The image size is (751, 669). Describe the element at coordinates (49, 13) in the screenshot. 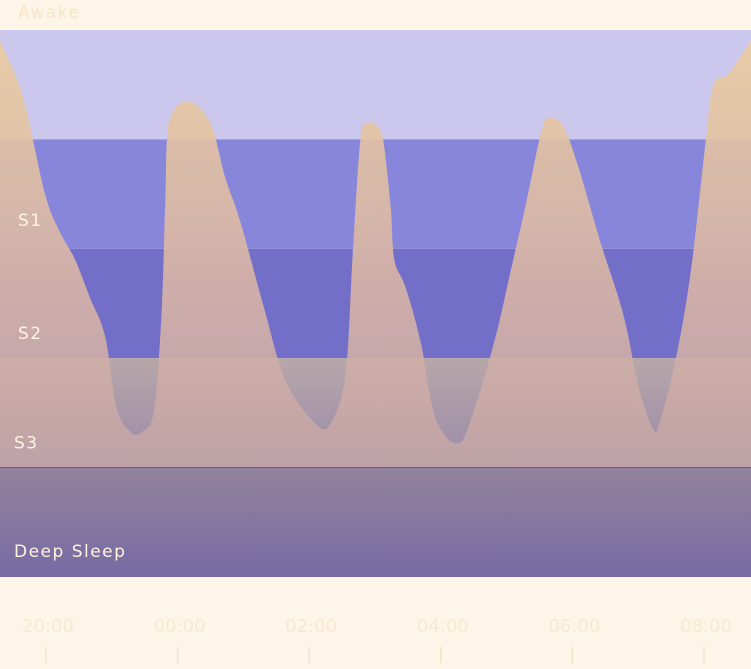

I see `stage-label-awake: Awake` at that location.